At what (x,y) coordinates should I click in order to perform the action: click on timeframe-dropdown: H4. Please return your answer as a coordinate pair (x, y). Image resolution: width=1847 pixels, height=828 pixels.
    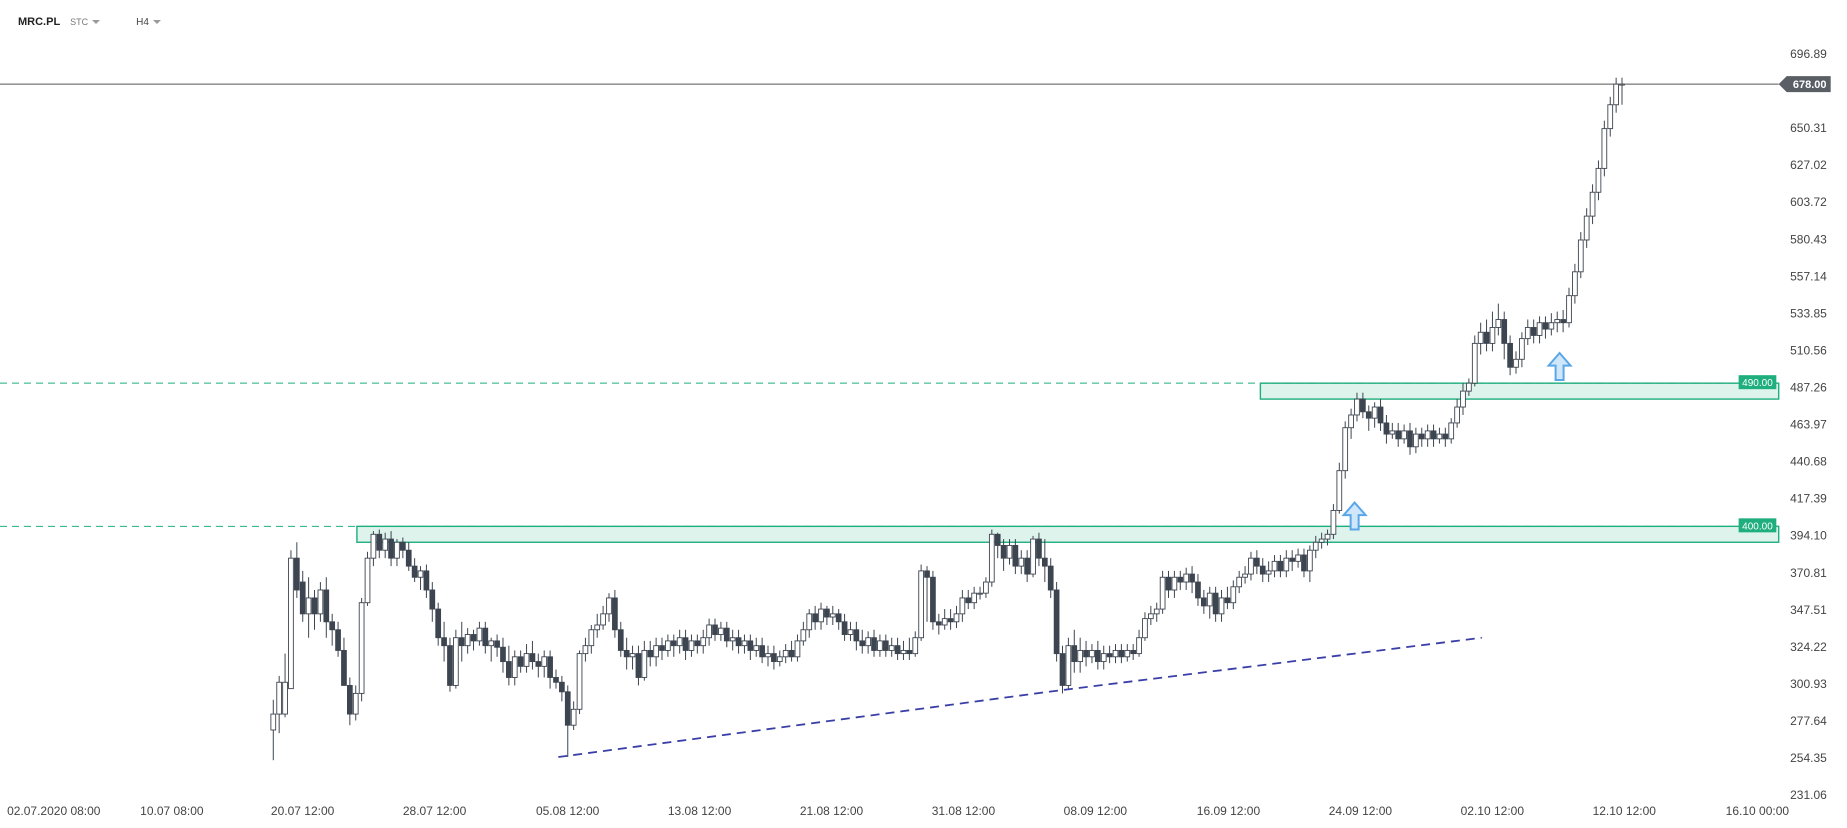
    Looking at the image, I should click on (148, 22).